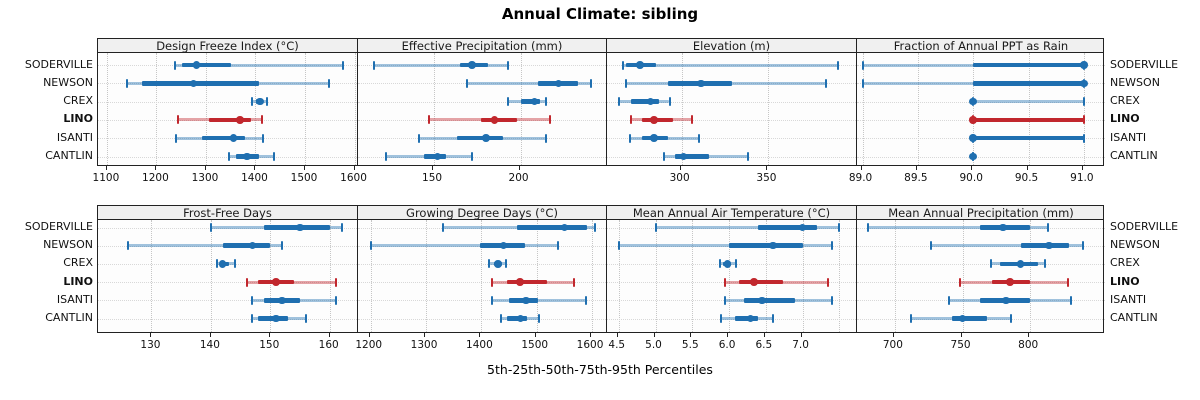  I want to click on site-label-right: CREX, so click(1125, 101).